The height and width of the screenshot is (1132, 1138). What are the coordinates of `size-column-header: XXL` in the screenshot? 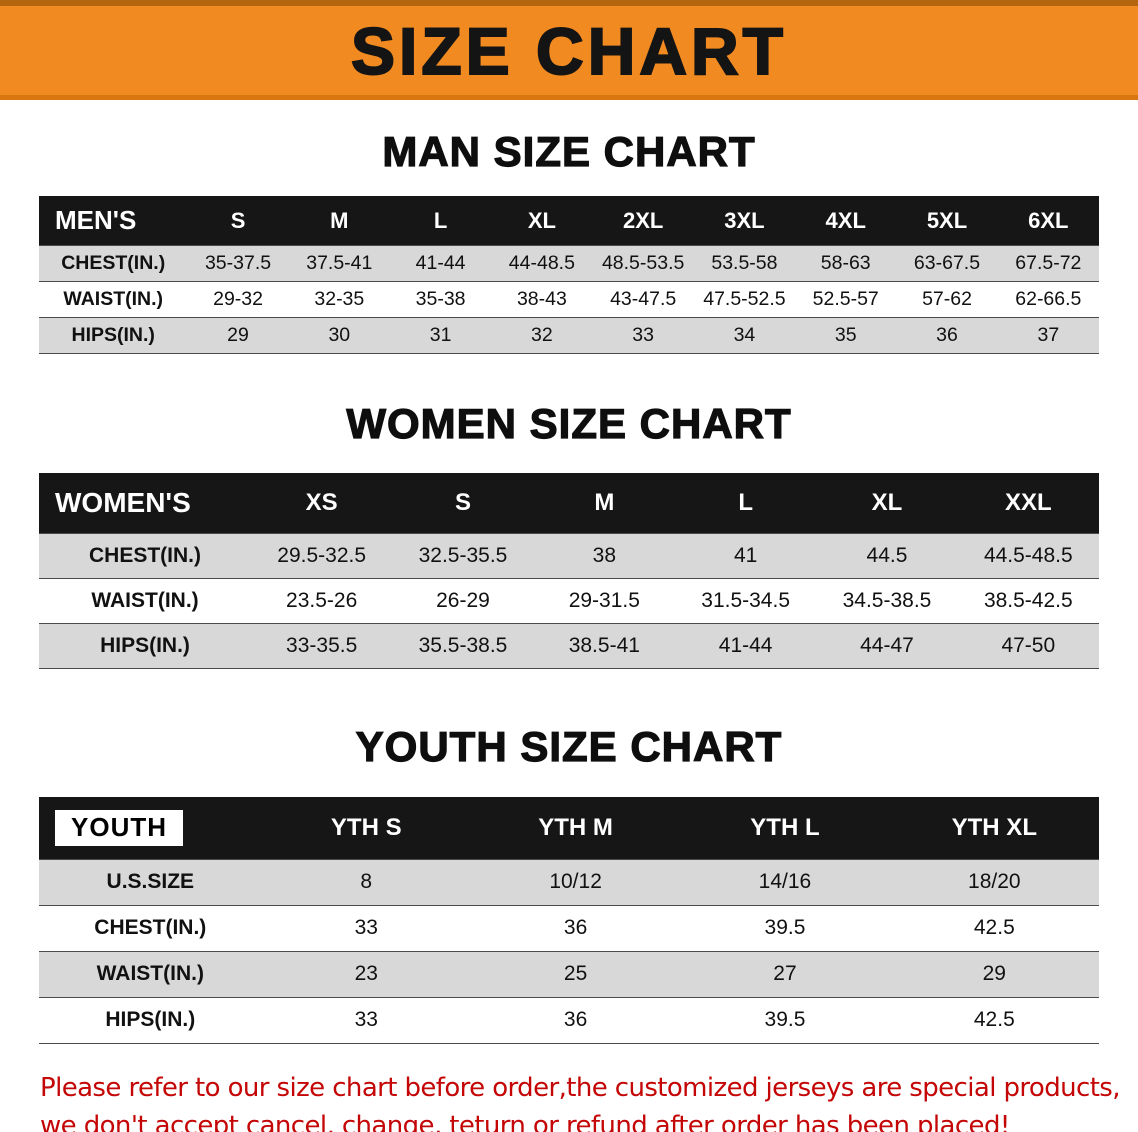 It's located at (1028, 502).